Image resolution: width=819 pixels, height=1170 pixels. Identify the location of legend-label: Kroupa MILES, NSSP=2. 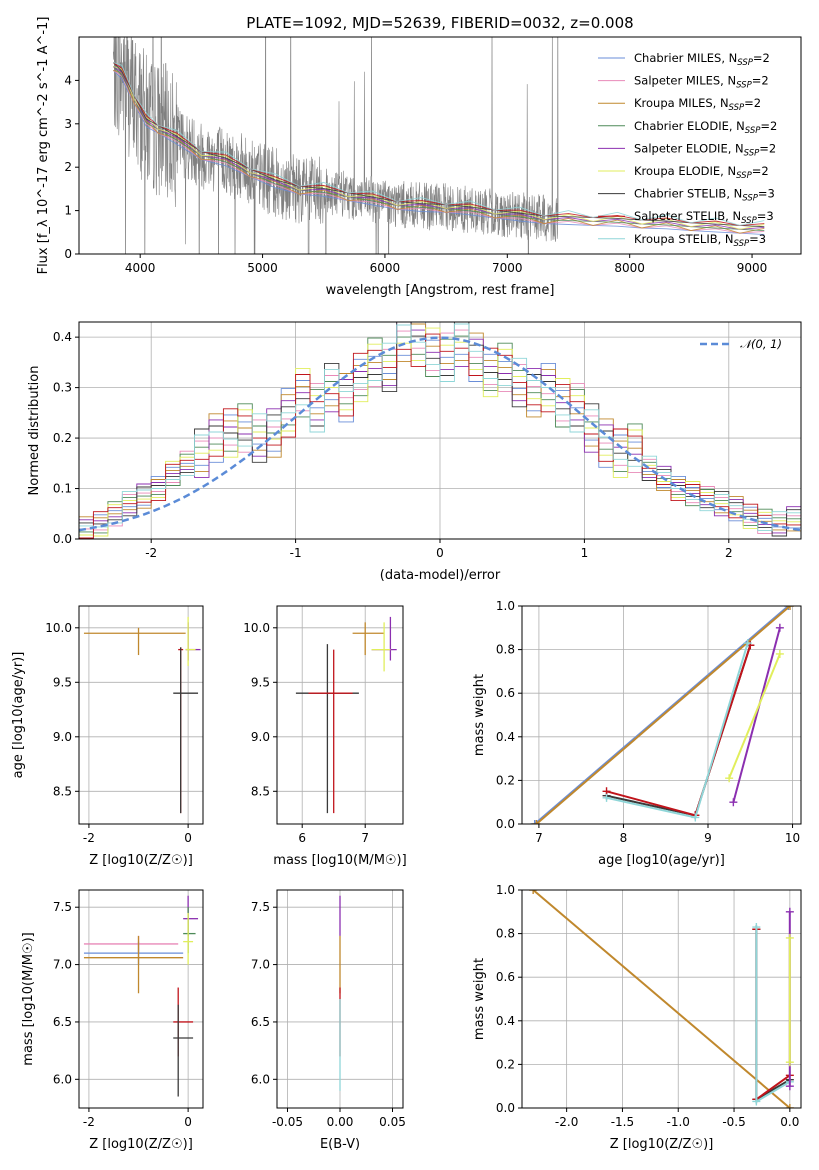
(697, 104).